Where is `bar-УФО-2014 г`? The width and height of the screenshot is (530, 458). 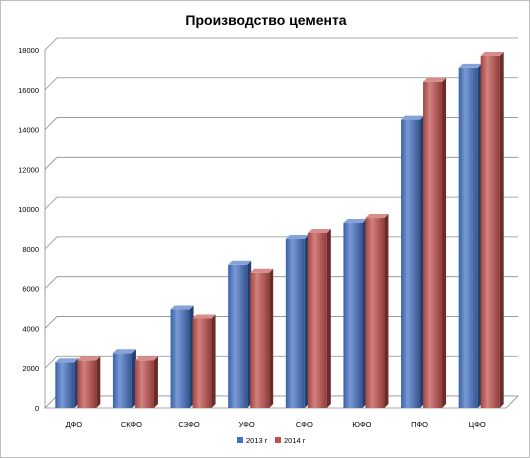 bar-УФО-2014 г is located at coordinates (262, 338).